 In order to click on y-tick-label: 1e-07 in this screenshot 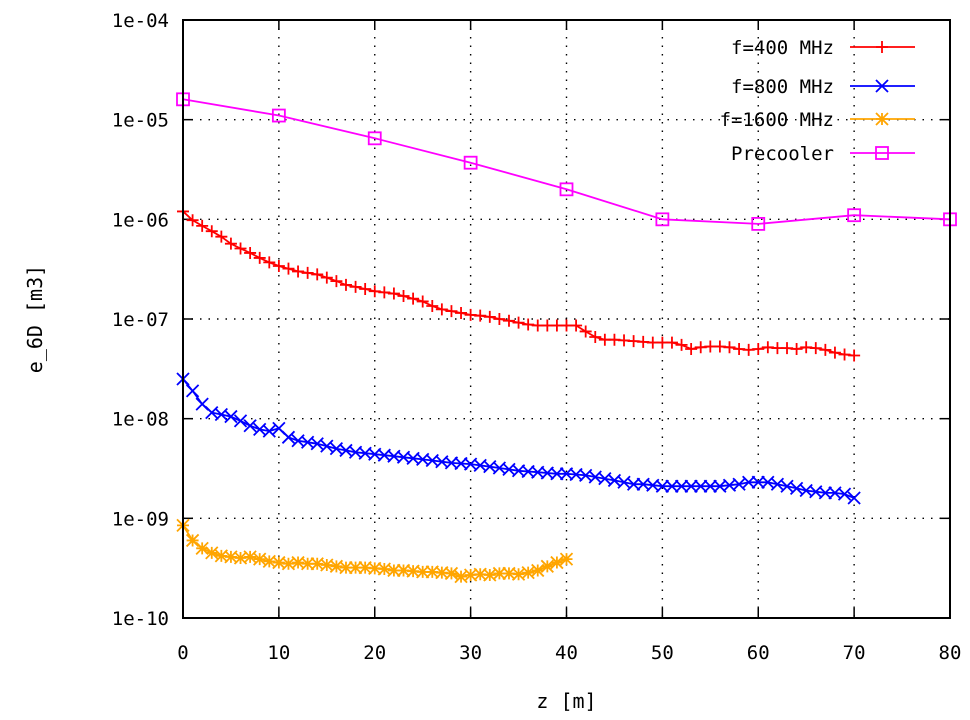, I will do `click(140, 320)`.